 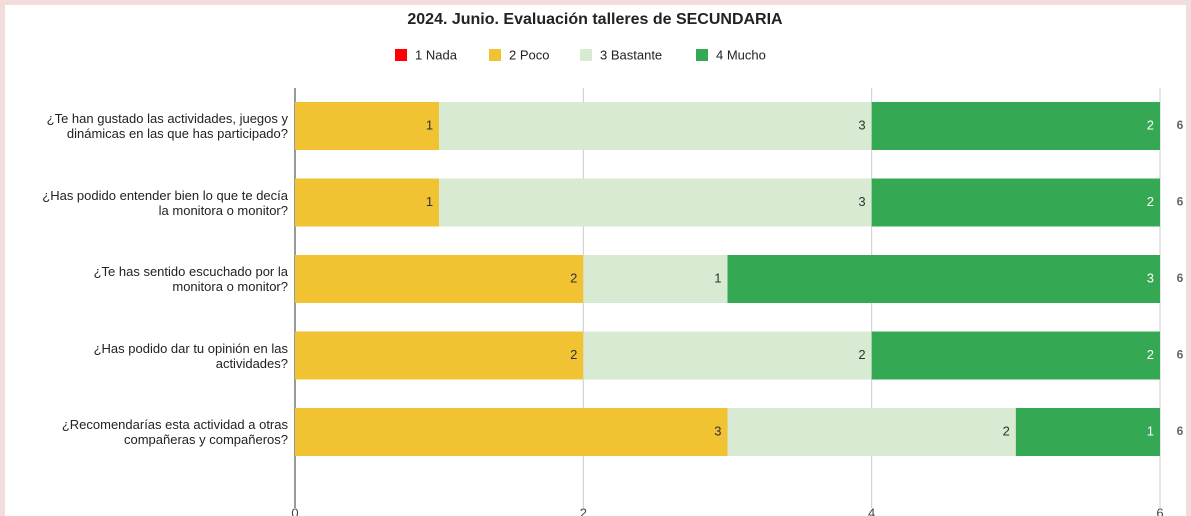 I want to click on x-tick-label: 6, so click(x=1159, y=510).